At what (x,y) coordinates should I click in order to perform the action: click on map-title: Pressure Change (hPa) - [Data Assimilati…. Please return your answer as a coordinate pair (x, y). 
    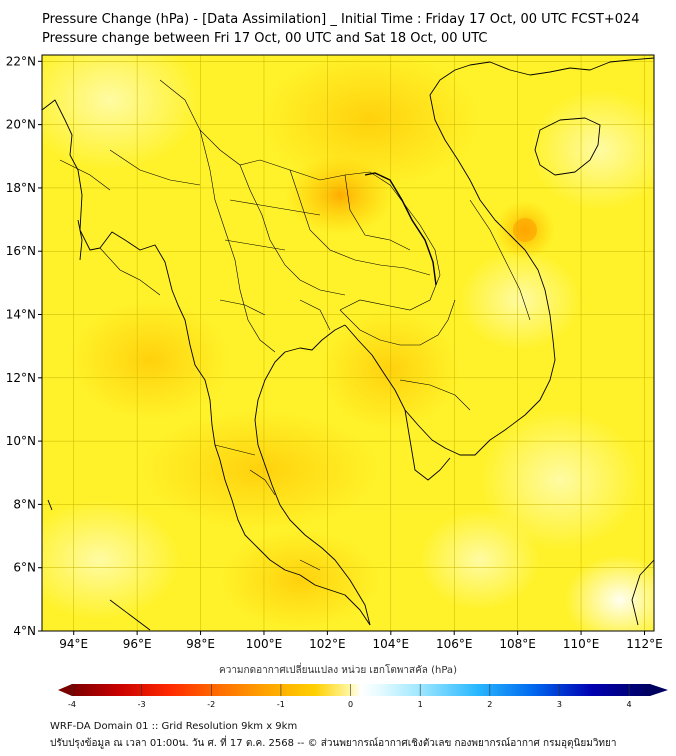
    Looking at the image, I should click on (341, 19).